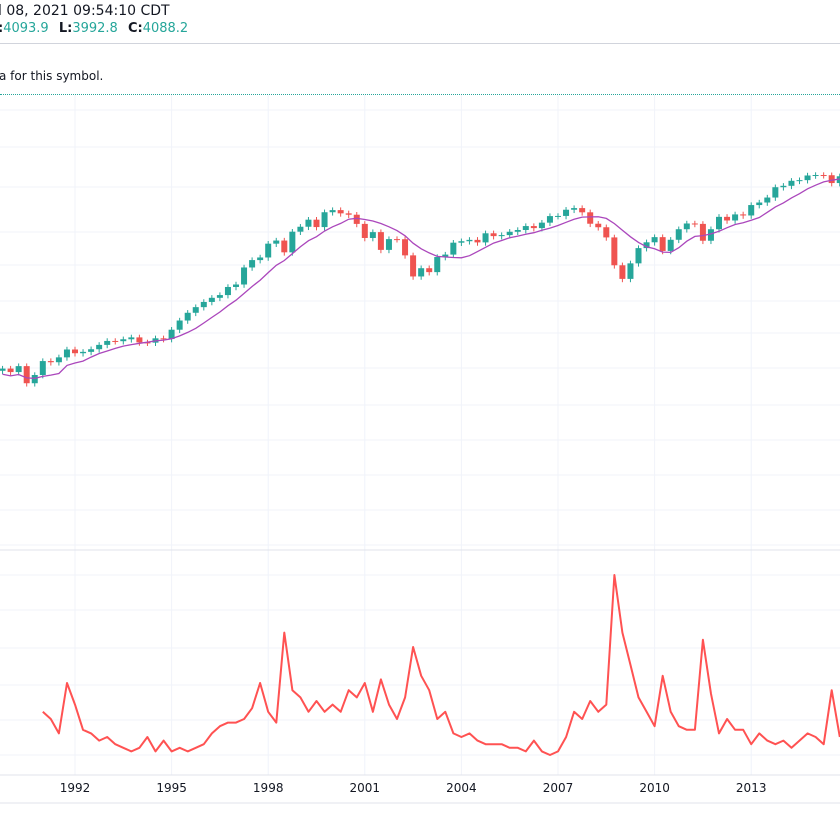 The image size is (840, 840). Describe the element at coordinates (365, 788) in the screenshot. I see `x-tick-label: 2001` at that location.